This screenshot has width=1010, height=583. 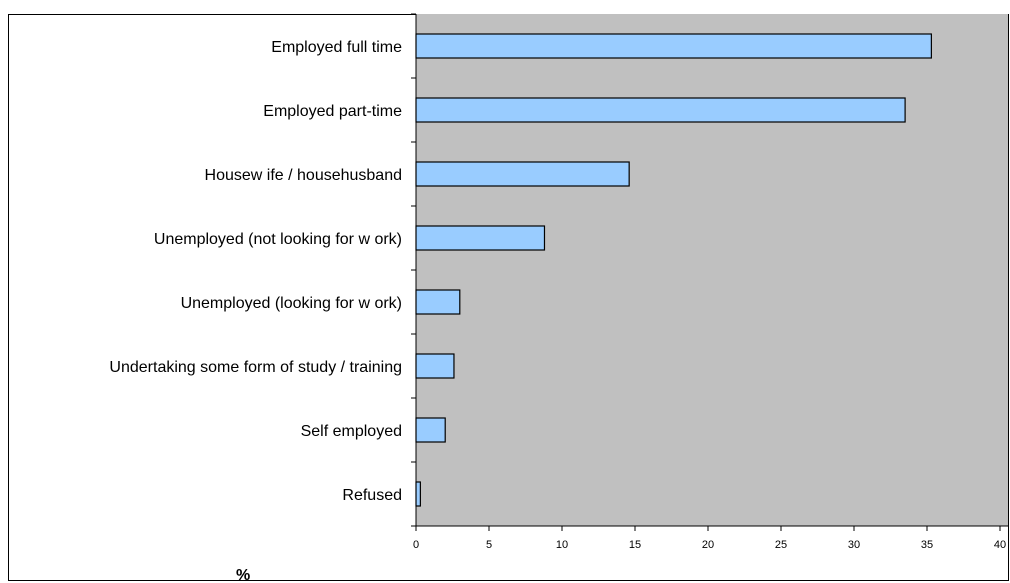 I want to click on x-tick-label: 0, so click(x=416, y=545).